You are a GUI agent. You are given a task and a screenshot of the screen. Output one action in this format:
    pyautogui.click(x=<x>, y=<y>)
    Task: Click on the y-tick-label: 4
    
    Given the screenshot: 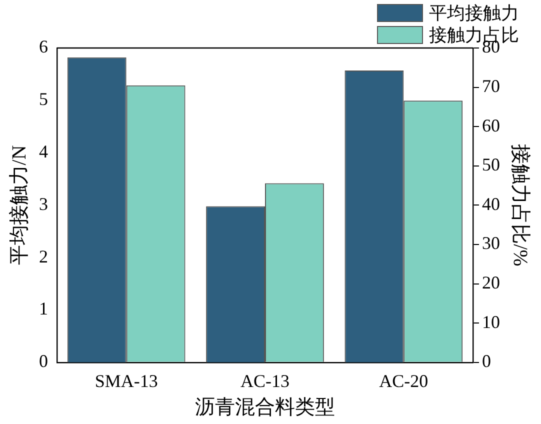 What is the action you would take?
    pyautogui.click(x=43, y=152)
    